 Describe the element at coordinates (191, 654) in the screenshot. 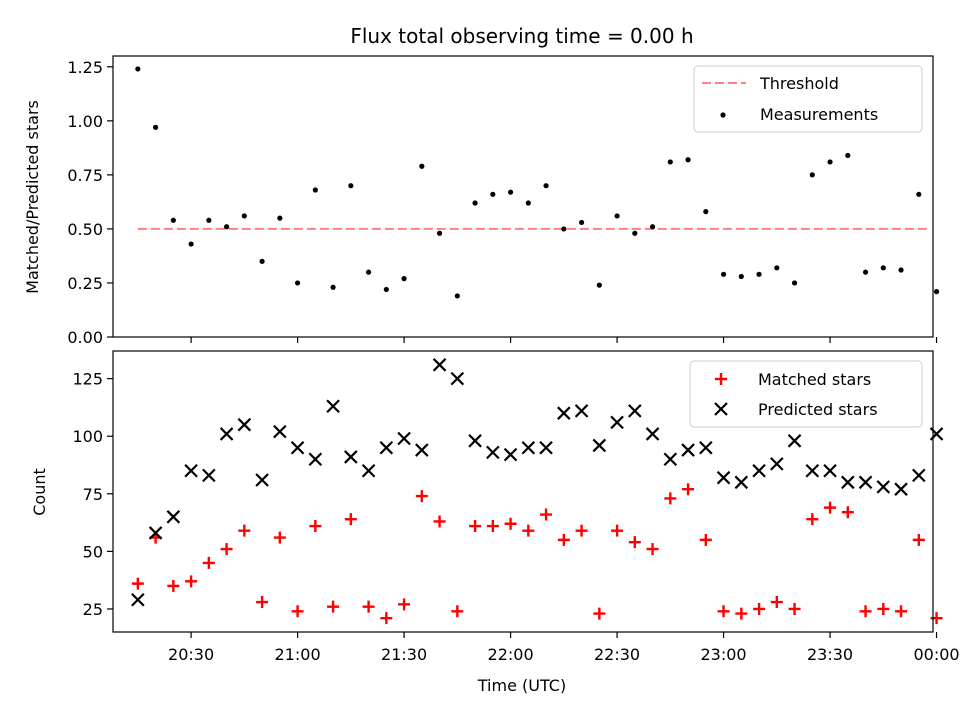

I see `x-tick-label: 20:30` at that location.